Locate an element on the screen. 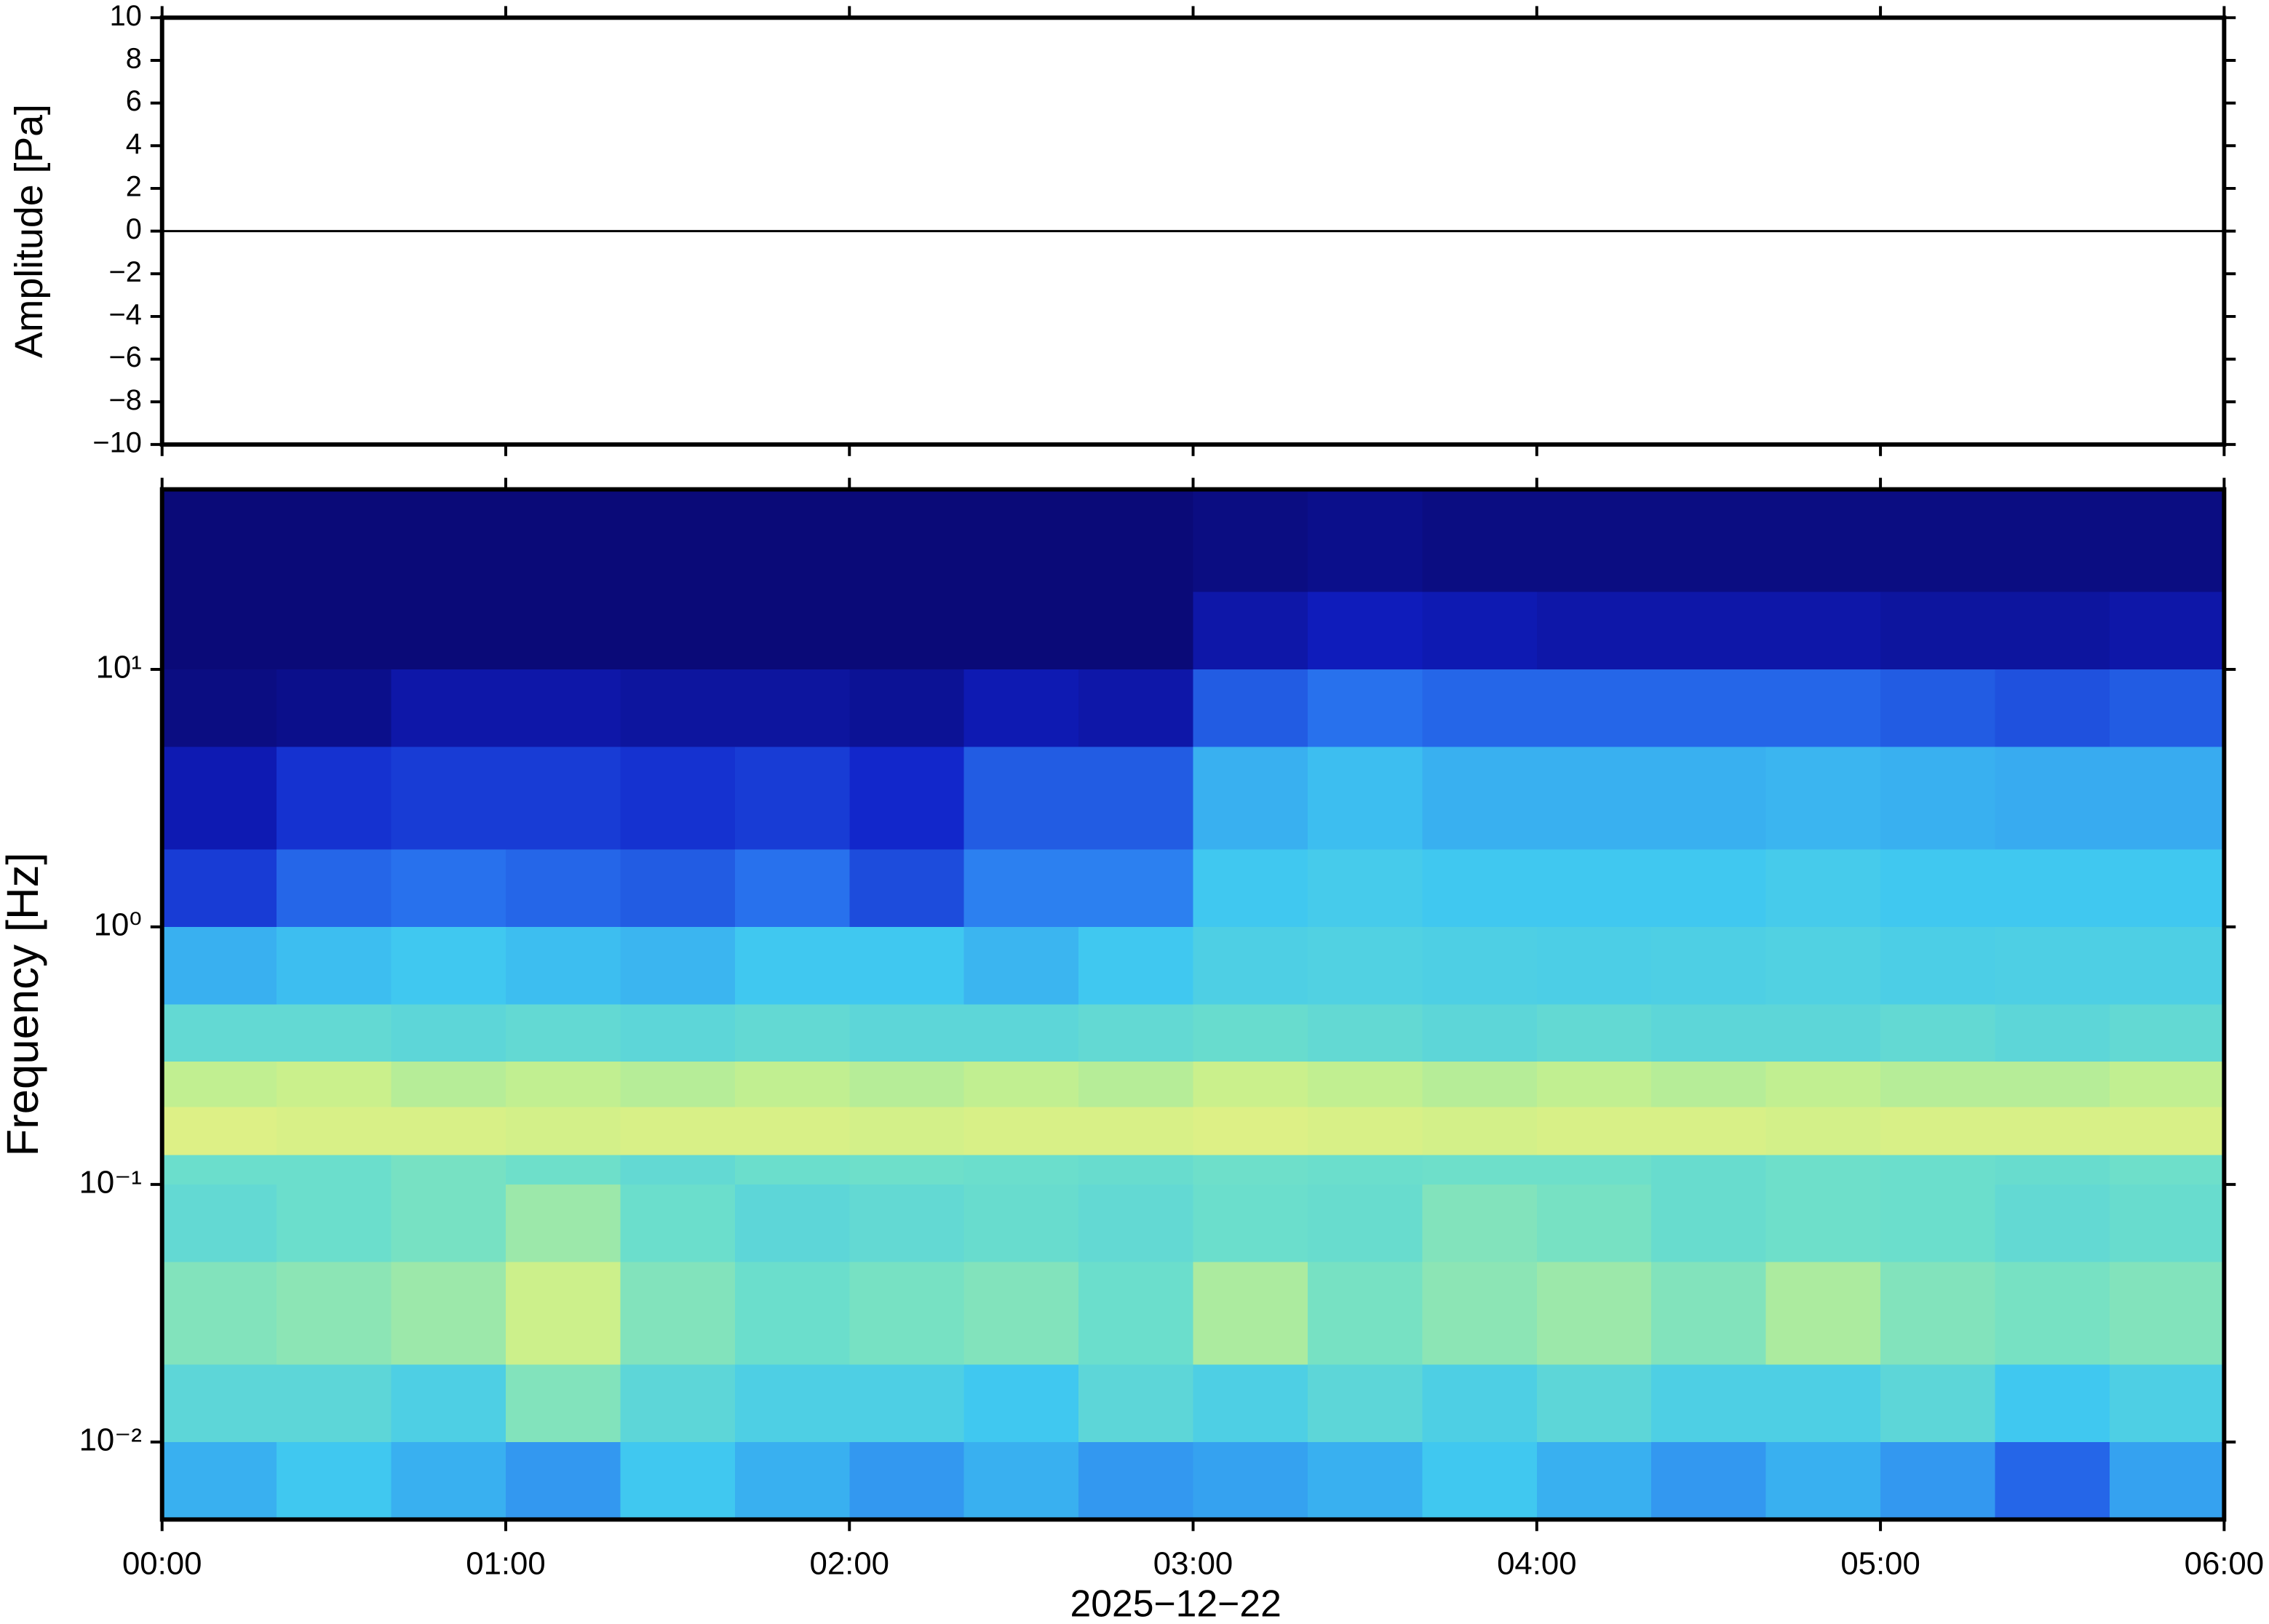 The image size is (2269, 1624). y-tick-label: 8 is located at coordinates (134, 58).